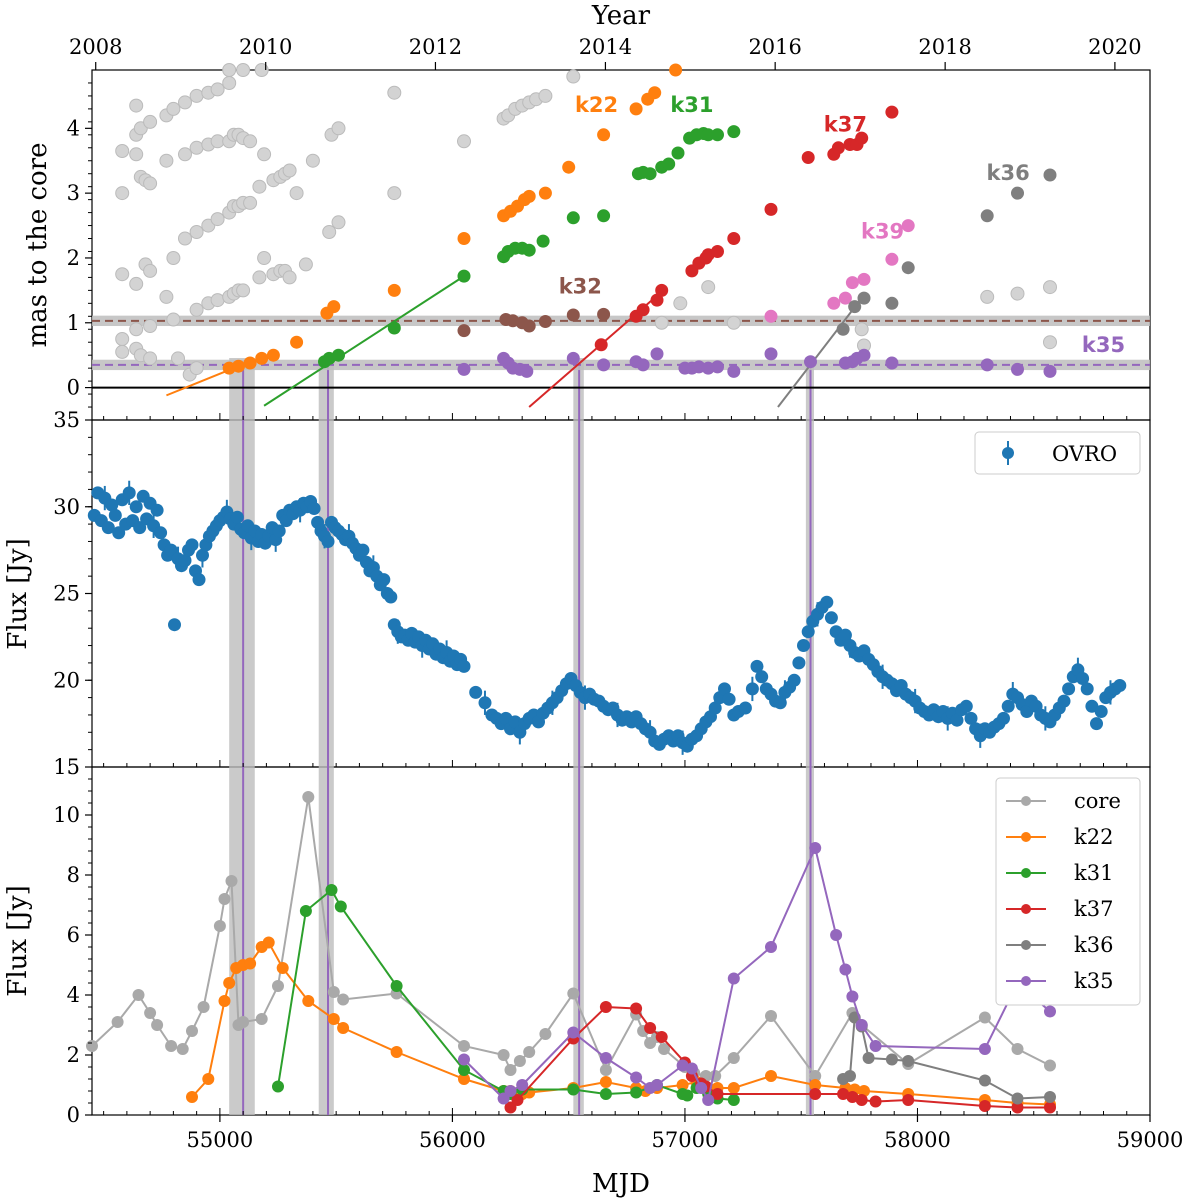 This screenshot has width=1200, height=1200. What do you see at coordinates (38, 244) in the screenshot?
I see `distance-y-axis-title: mas to the core` at bounding box center [38, 244].